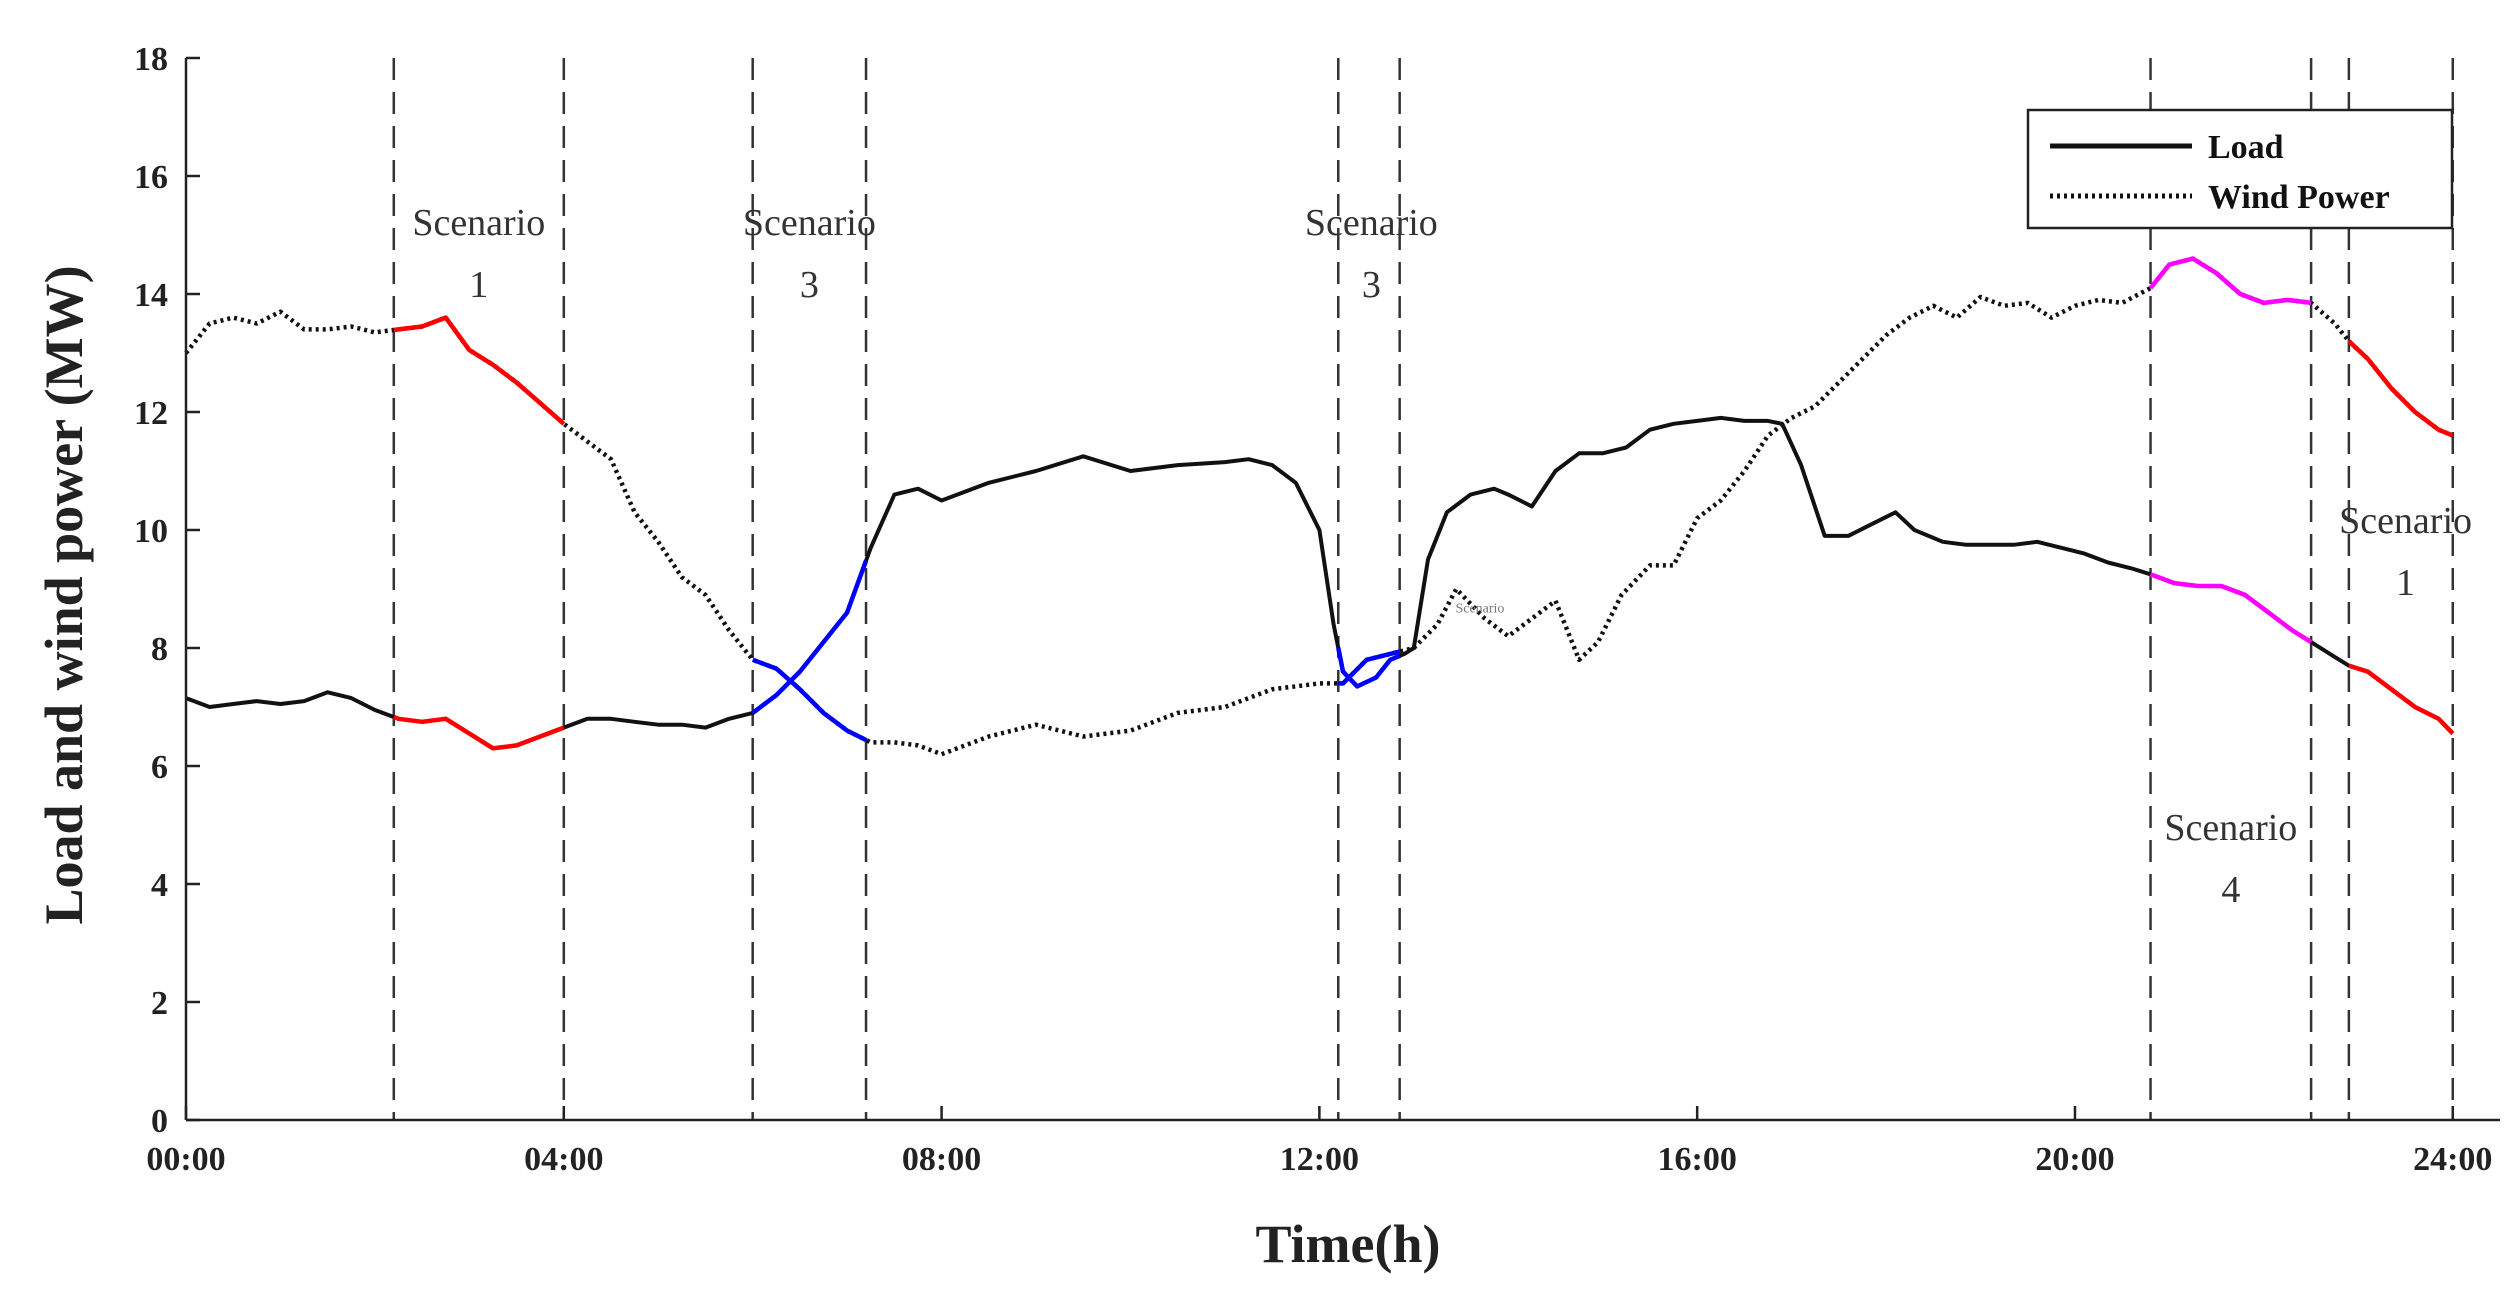 The width and height of the screenshot is (2518, 1305). What do you see at coordinates (809, 223) in the screenshot?
I see `scenario-annotation-1-line-0: Scenario` at bounding box center [809, 223].